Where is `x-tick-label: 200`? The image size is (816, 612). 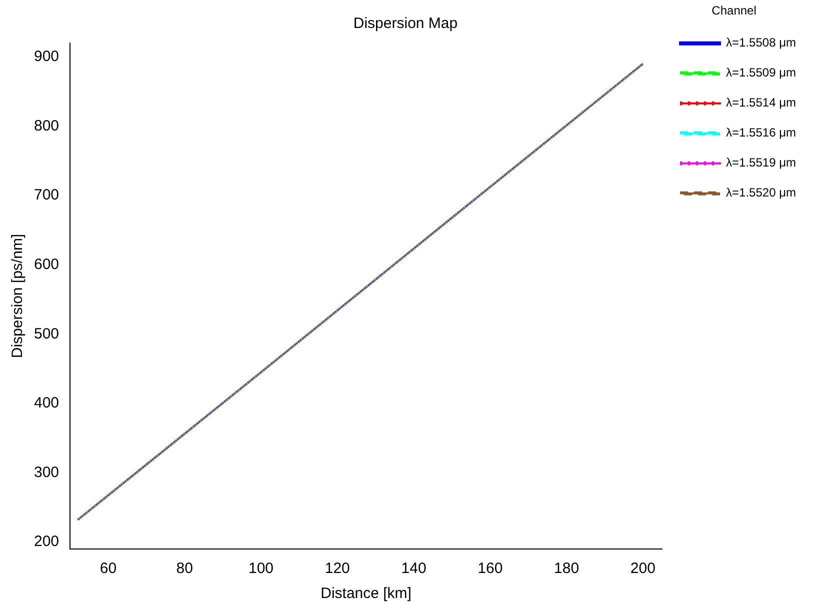 x-tick-label: 200 is located at coordinates (643, 569).